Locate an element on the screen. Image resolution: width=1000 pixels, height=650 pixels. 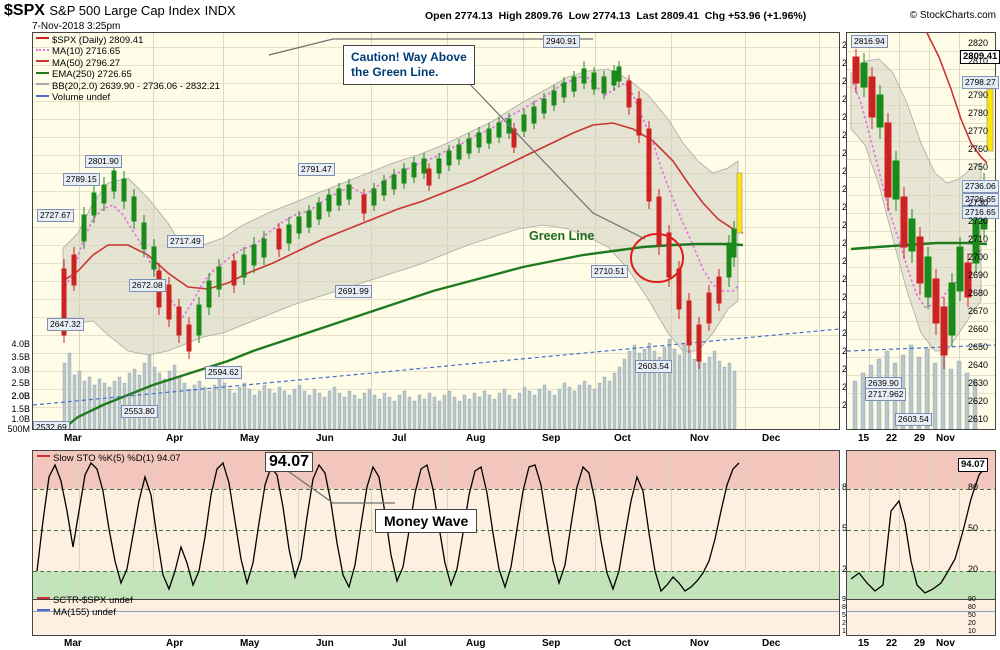
zoom-sto-axis-label: 50 is located at coordinates (973, 528).